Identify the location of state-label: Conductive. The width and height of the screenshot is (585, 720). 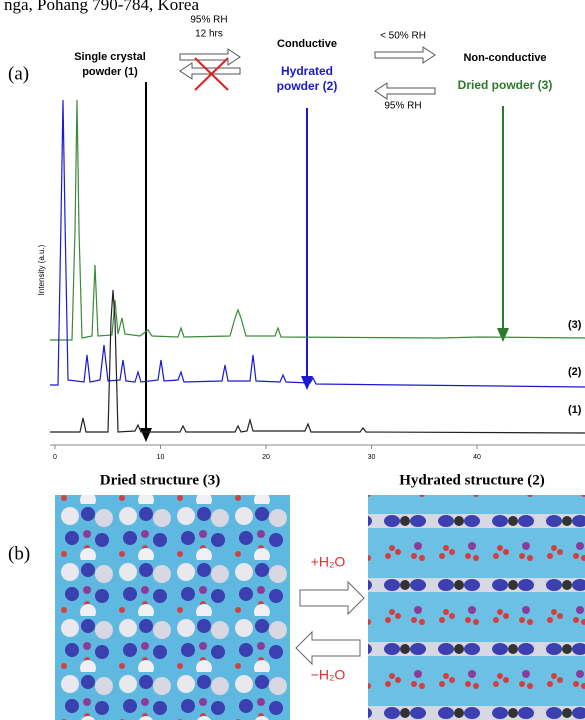
(307, 44).